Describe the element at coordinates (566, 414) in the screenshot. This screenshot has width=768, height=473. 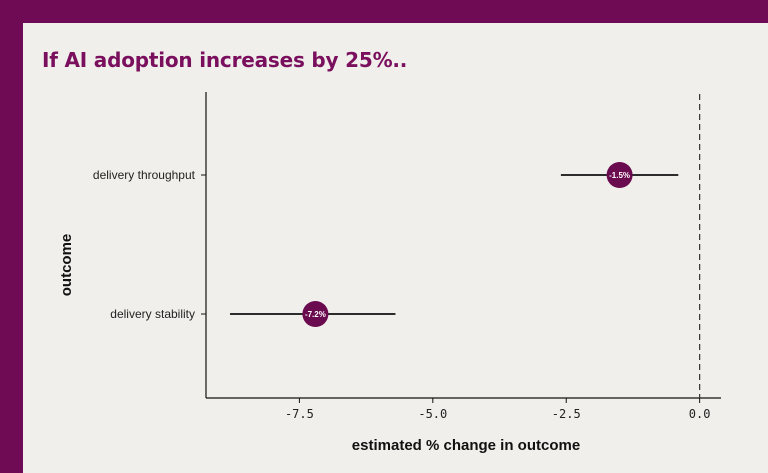
I see `x-tick-label: -2.5` at that location.